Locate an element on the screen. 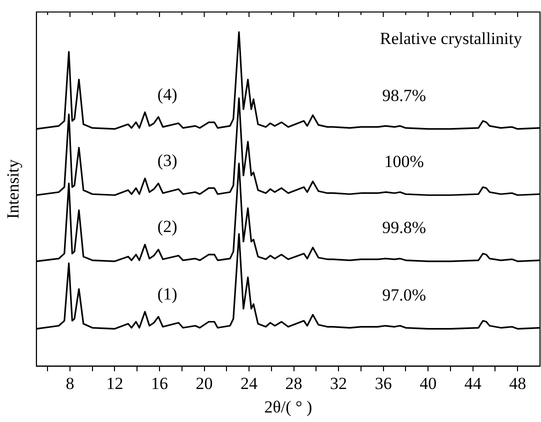 This screenshot has width=541, height=422. y-axis-title: Intensity is located at coordinates (13, 188).